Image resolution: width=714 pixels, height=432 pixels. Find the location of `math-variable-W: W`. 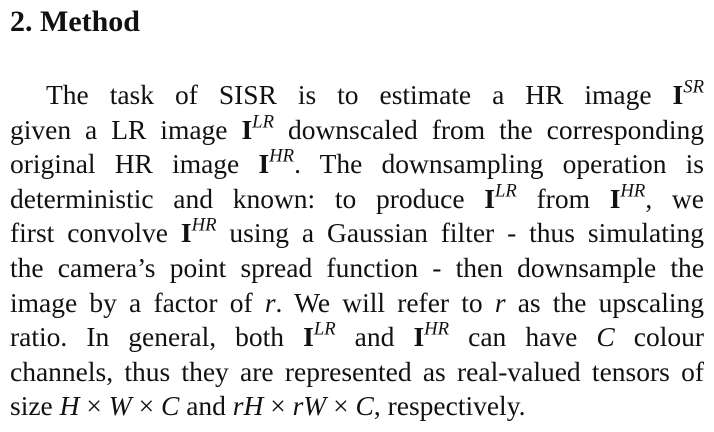

math-variable-W: W is located at coordinates (120, 406).